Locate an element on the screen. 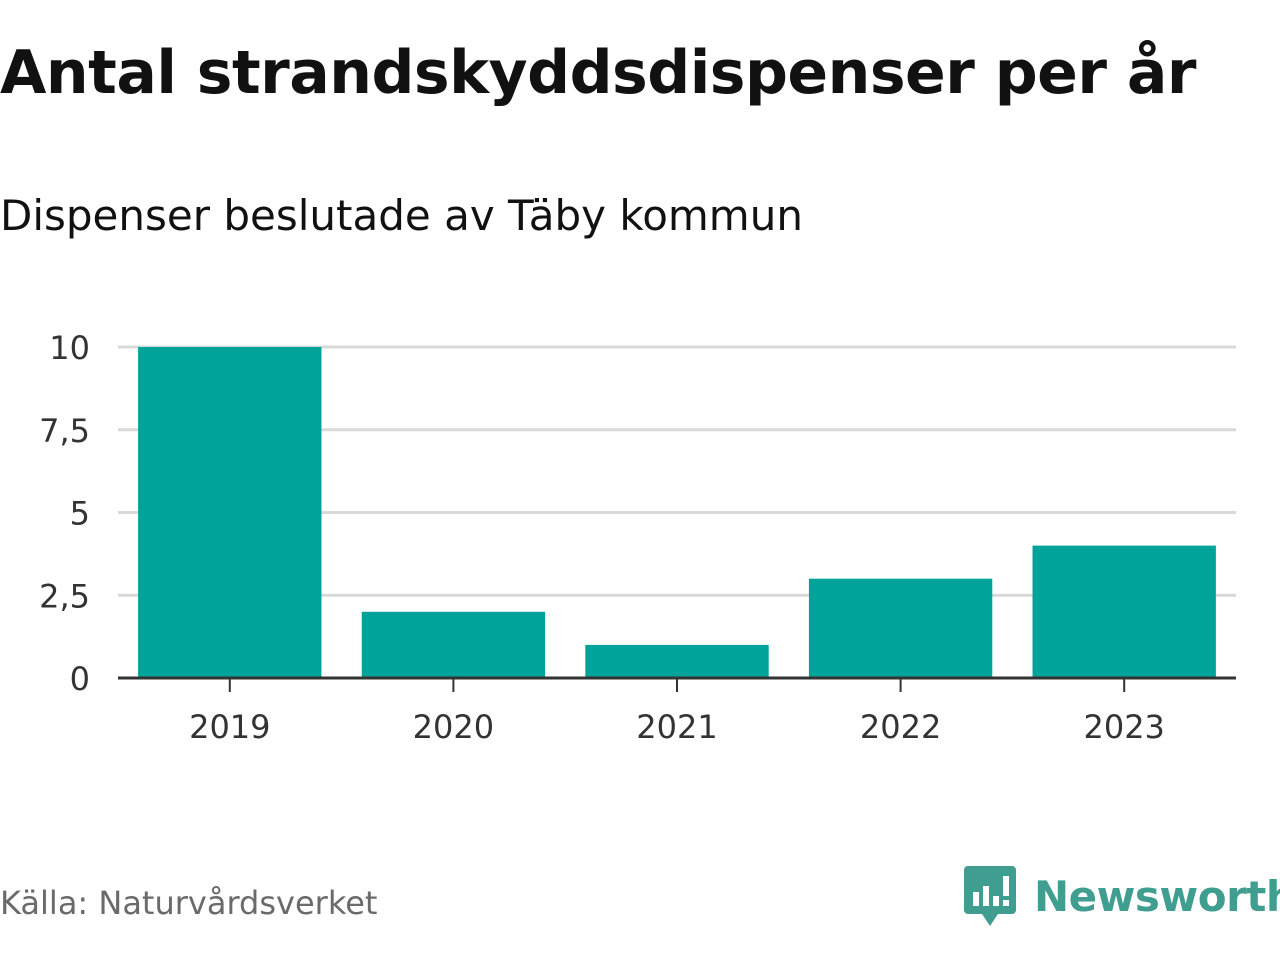 Image resolution: width=1280 pixels, height=960 pixels. x-tick-label: 2019 is located at coordinates (229, 727).